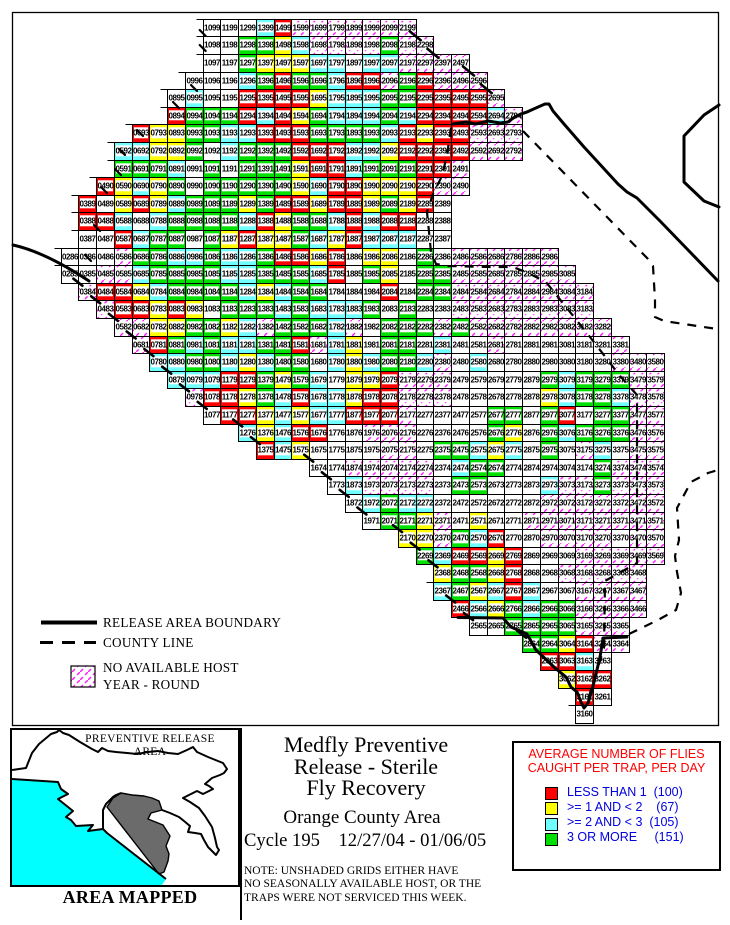 The image size is (730, 925). I want to click on svg-text: 2878, so click(532, 397).